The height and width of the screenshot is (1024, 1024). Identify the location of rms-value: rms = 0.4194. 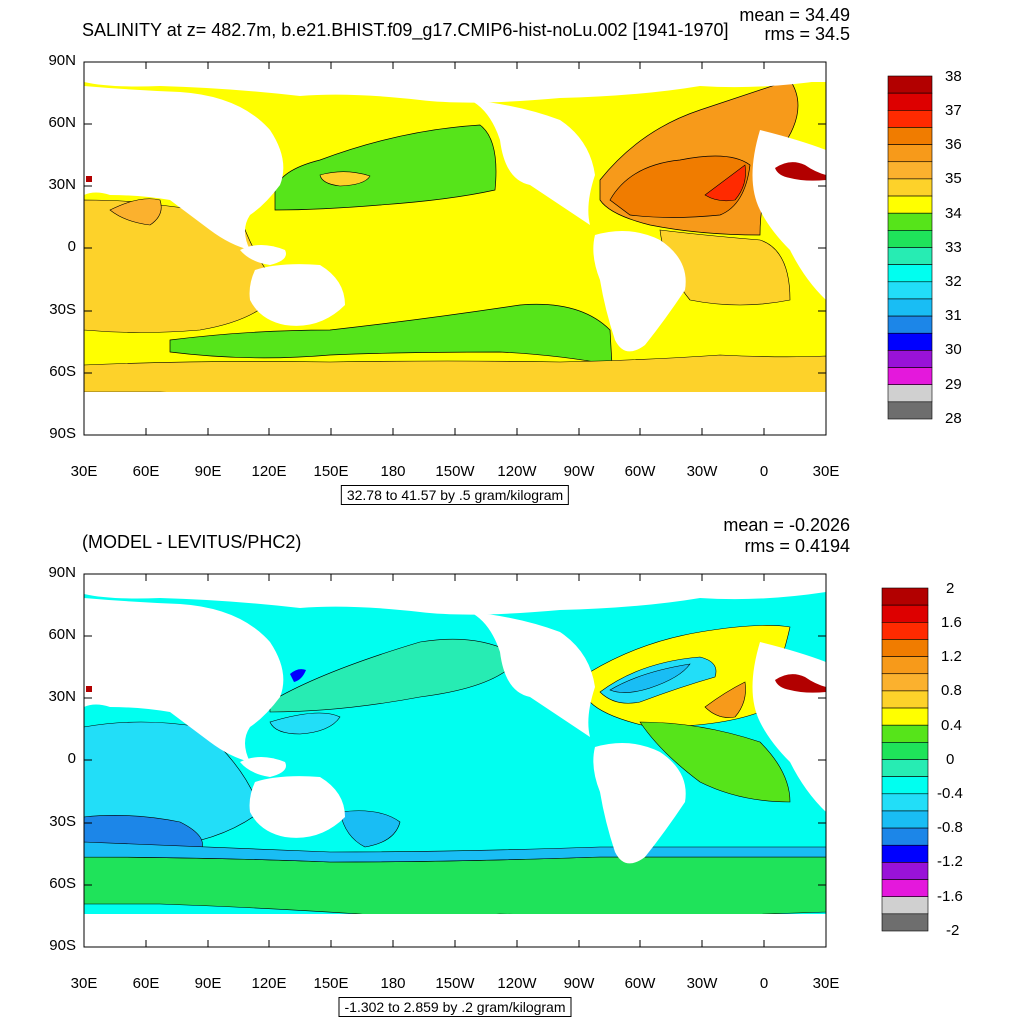
(797, 546).